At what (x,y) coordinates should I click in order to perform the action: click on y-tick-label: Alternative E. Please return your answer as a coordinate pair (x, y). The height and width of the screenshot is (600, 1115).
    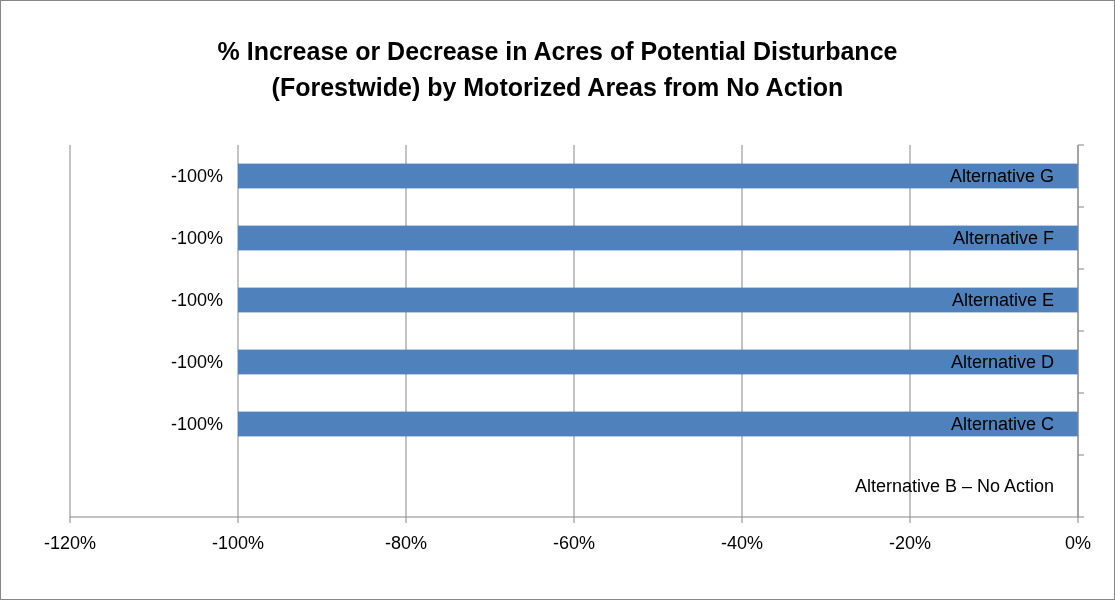
    Looking at the image, I should click on (1002, 300).